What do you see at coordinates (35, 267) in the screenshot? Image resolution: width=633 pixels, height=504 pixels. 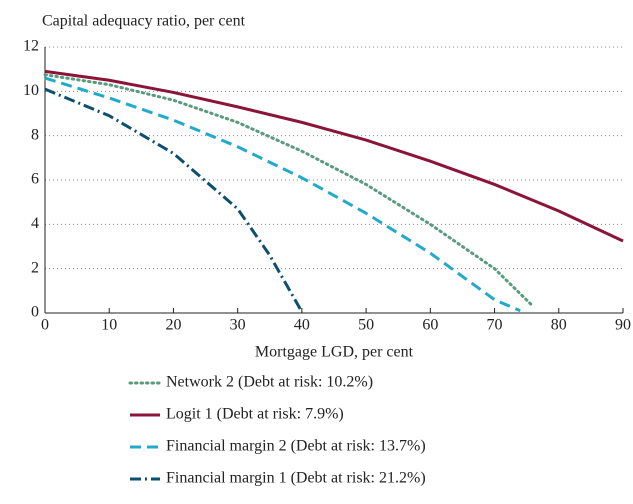 I see `y-tick-label: 2` at bounding box center [35, 267].